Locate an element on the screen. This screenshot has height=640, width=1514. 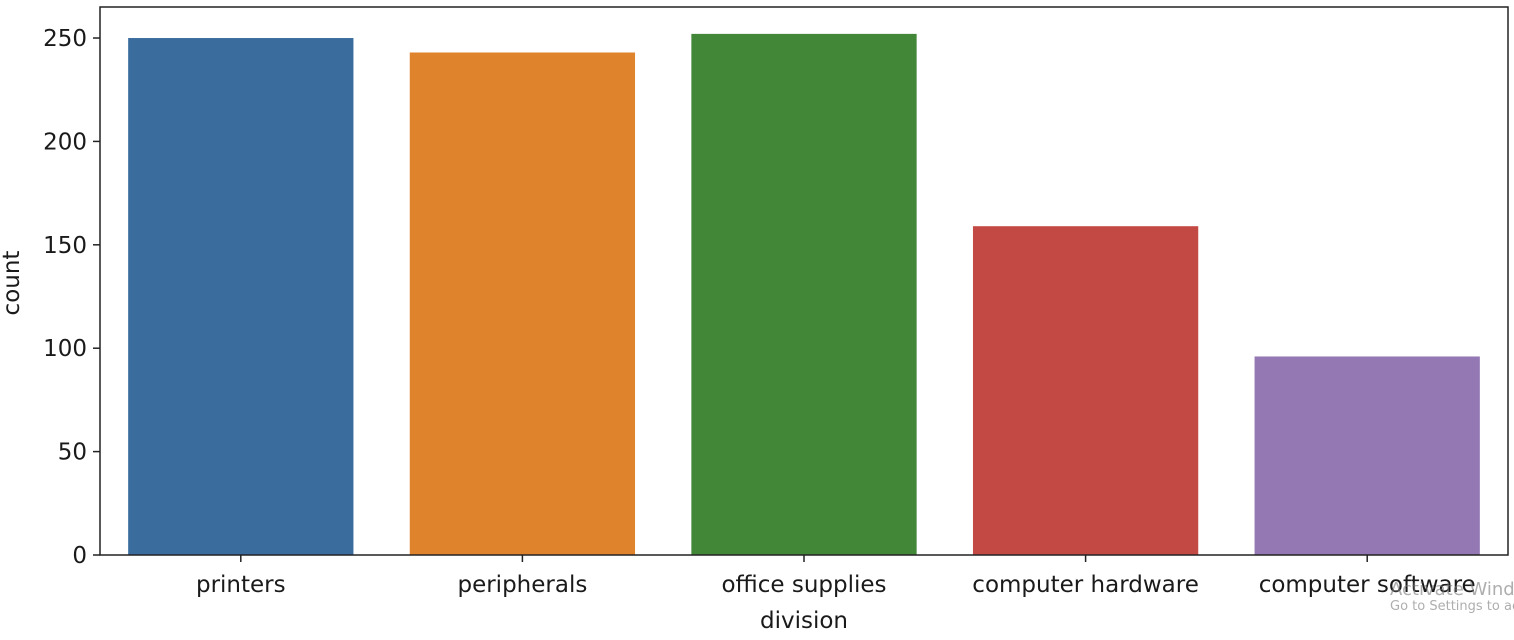
bar-computer-hardware is located at coordinates (1085, 390).